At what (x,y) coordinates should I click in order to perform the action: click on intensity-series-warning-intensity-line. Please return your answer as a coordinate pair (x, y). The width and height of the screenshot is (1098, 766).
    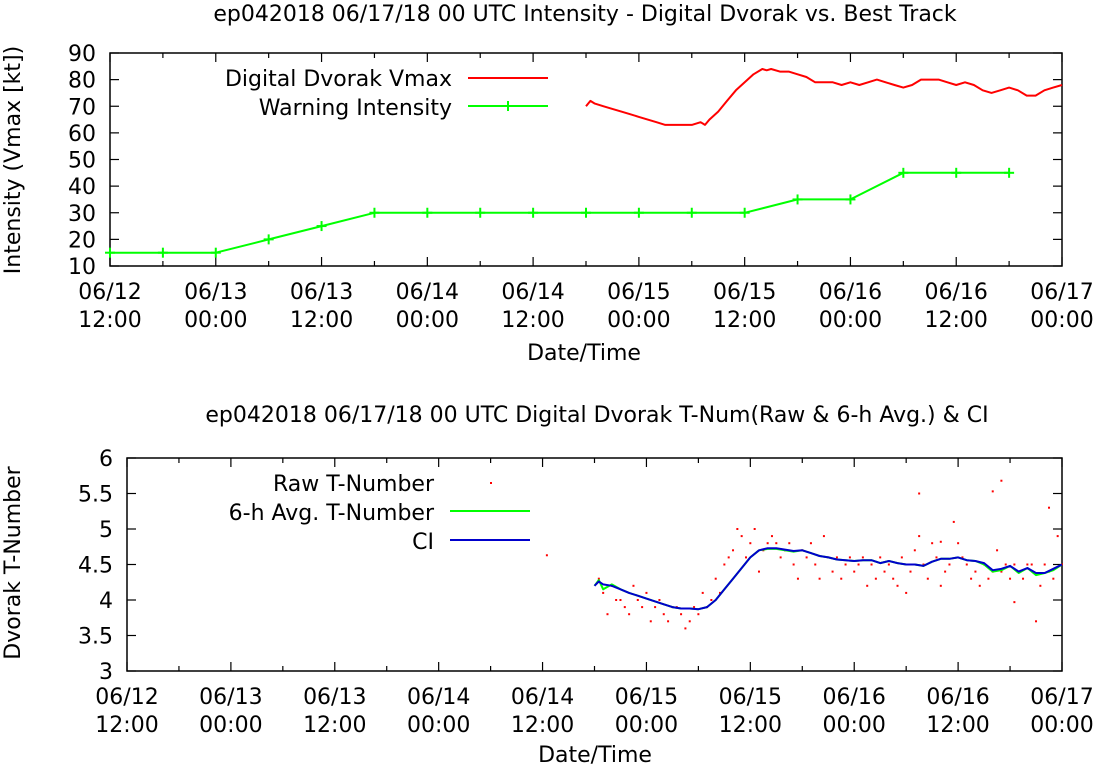
    Looking at the image, I should click on (560, 212).